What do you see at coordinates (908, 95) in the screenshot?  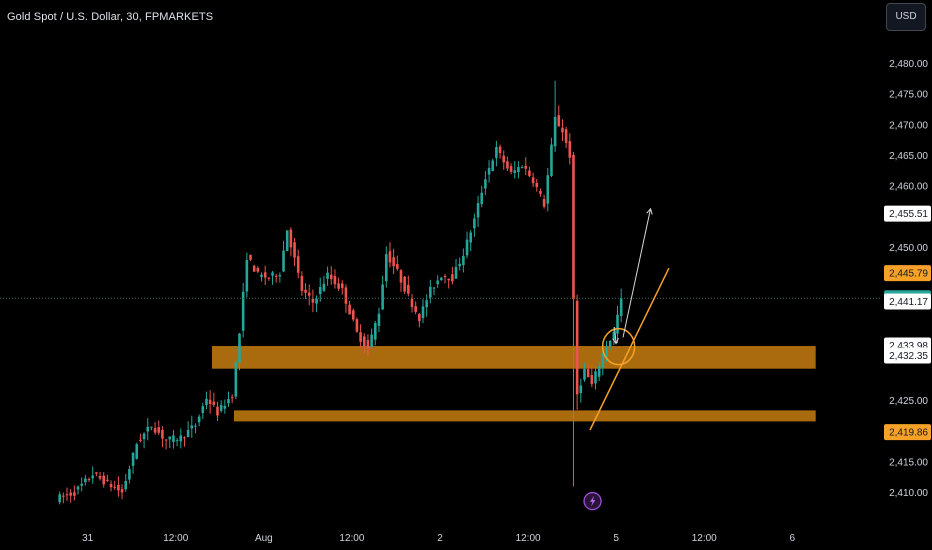 I see `y-tick-label: 2,475.00` at bounding box center [908, 95].